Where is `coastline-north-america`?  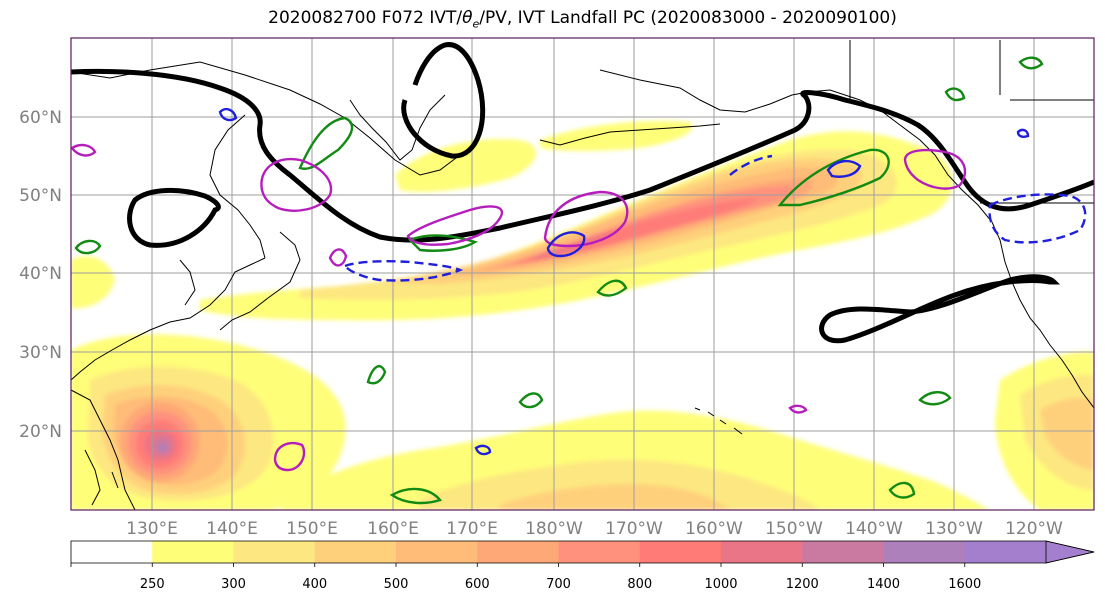 coastline-north-america is located at coordinates (1014, 281).